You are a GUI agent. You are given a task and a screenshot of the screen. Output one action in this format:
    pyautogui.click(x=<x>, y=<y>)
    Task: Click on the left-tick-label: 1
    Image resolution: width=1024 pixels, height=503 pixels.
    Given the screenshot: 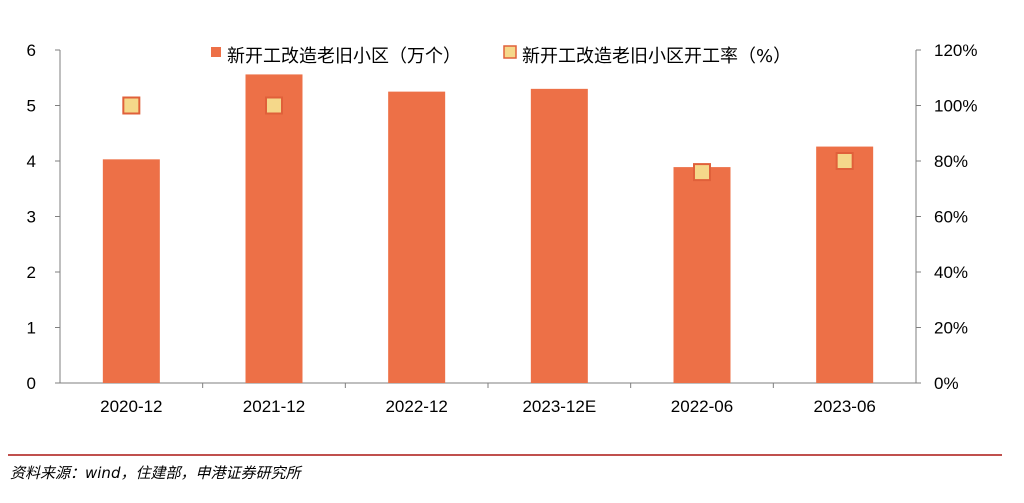 What is the action you would take?
    pyautogui.click(x=31, y=328)
    